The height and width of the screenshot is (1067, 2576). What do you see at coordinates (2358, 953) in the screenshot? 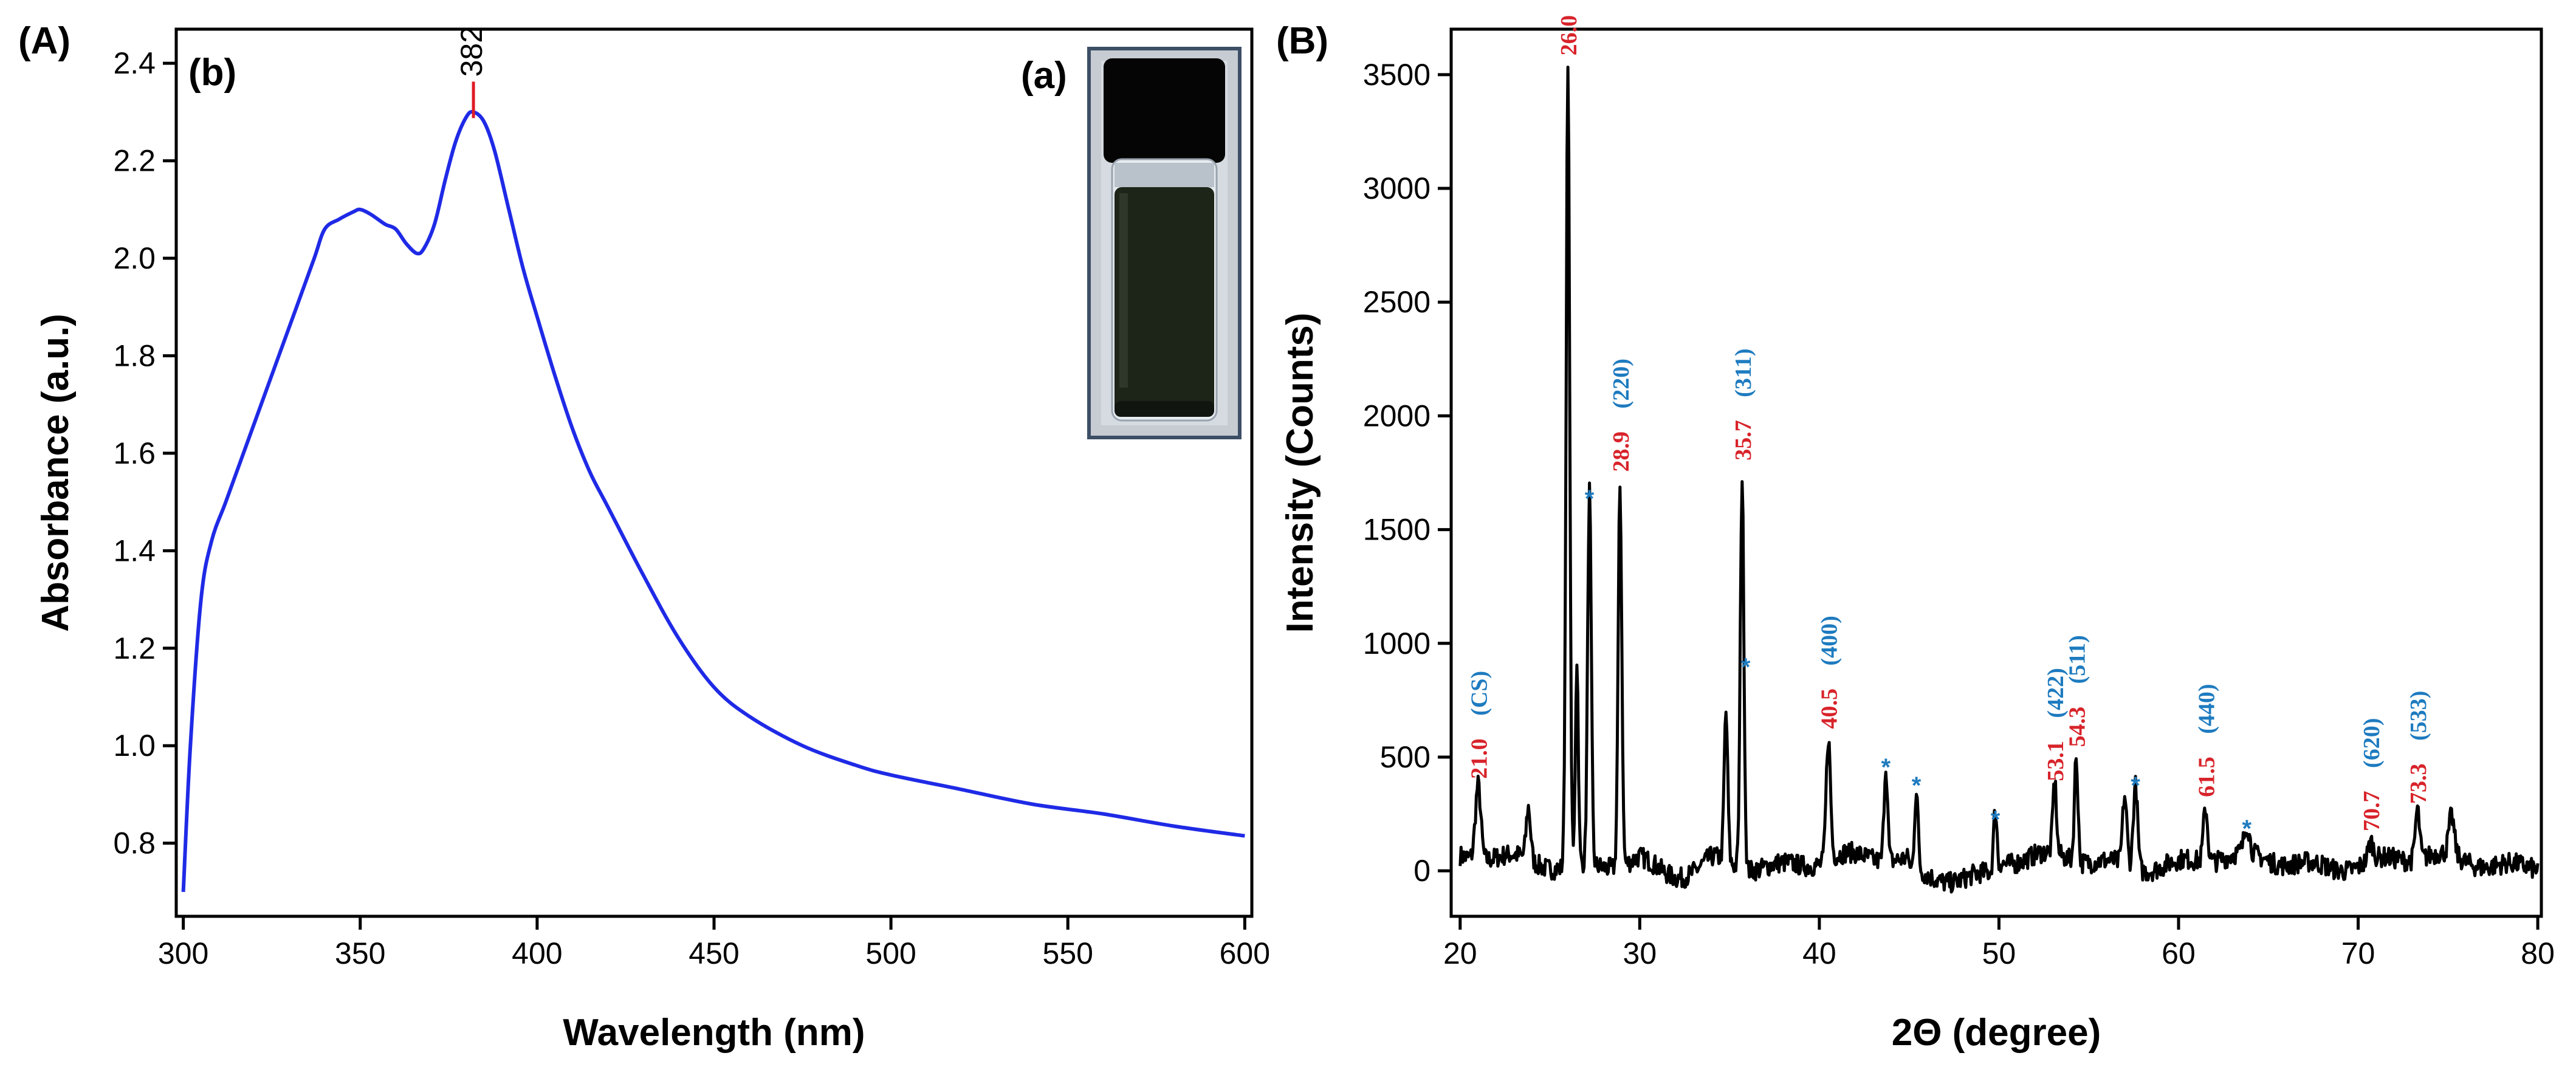
I see `x-tick-label-b: 70` at bounding box center [2358, 953].